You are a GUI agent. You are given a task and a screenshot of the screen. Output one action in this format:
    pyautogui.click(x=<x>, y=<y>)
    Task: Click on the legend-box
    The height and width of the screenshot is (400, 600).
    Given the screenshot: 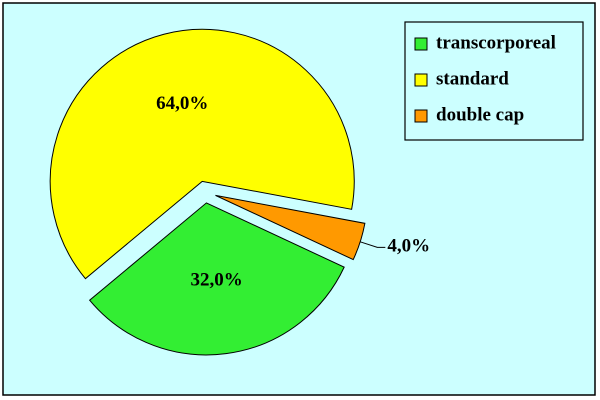 What is the action you would take?
    pyautogui.click(x=494, y=81)
    